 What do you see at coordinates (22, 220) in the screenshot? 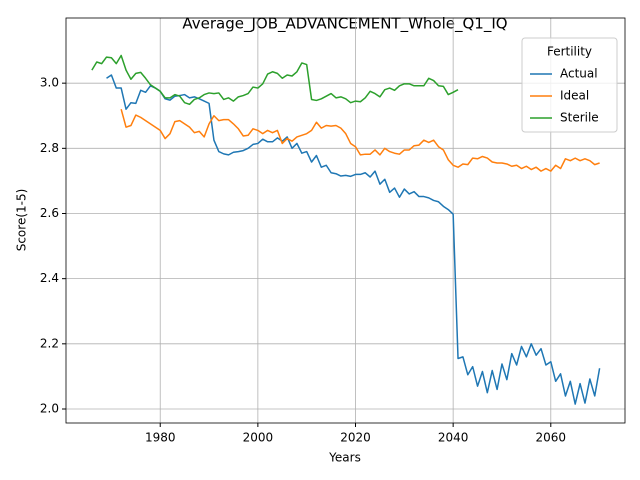
I see `y-axis-label: Score(1-5)` at bounding box center [22, 220].